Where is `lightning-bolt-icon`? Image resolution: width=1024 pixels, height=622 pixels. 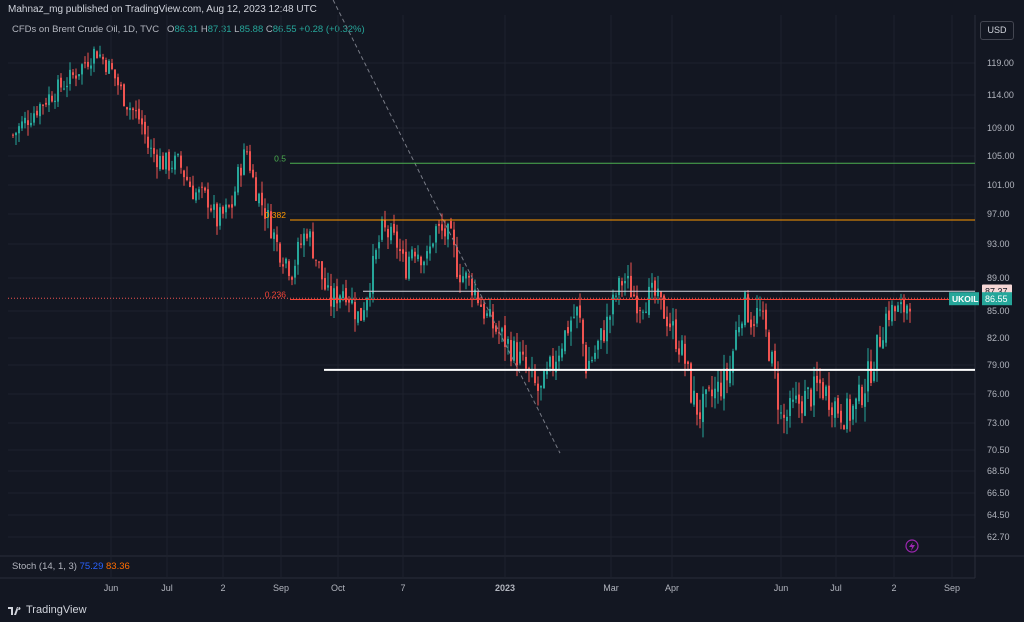
lightning-bolt-icon is located at coordinates (912, 546).